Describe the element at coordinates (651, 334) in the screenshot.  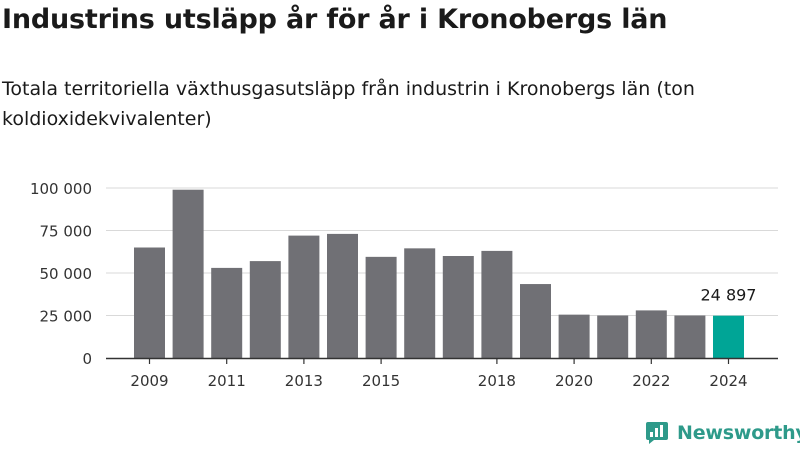
I see `bar-2022` at that location.